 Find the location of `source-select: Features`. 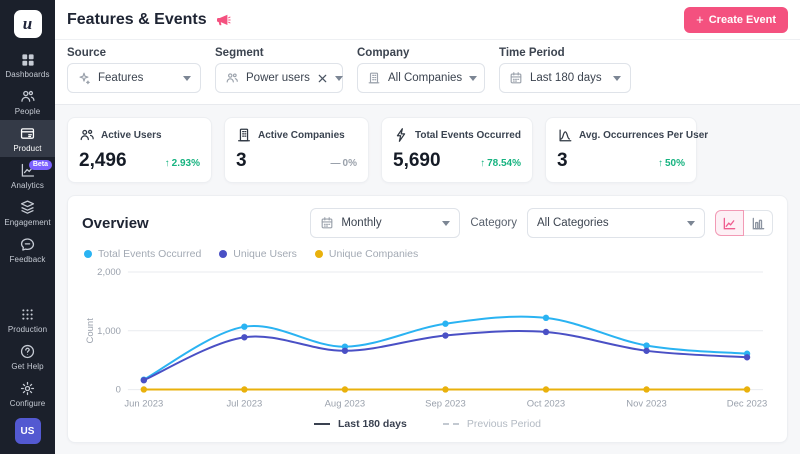

source-select: Features is located at coordinates (134, 78).